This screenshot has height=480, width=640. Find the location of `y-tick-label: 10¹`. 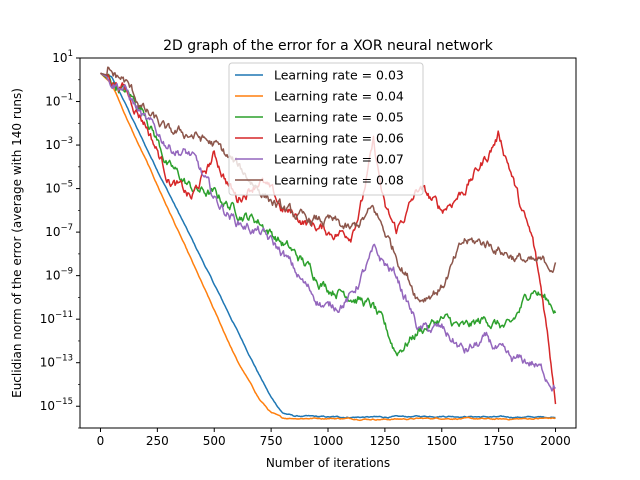

y-tick-label: 10¹ is located at coordinates (62, 57).